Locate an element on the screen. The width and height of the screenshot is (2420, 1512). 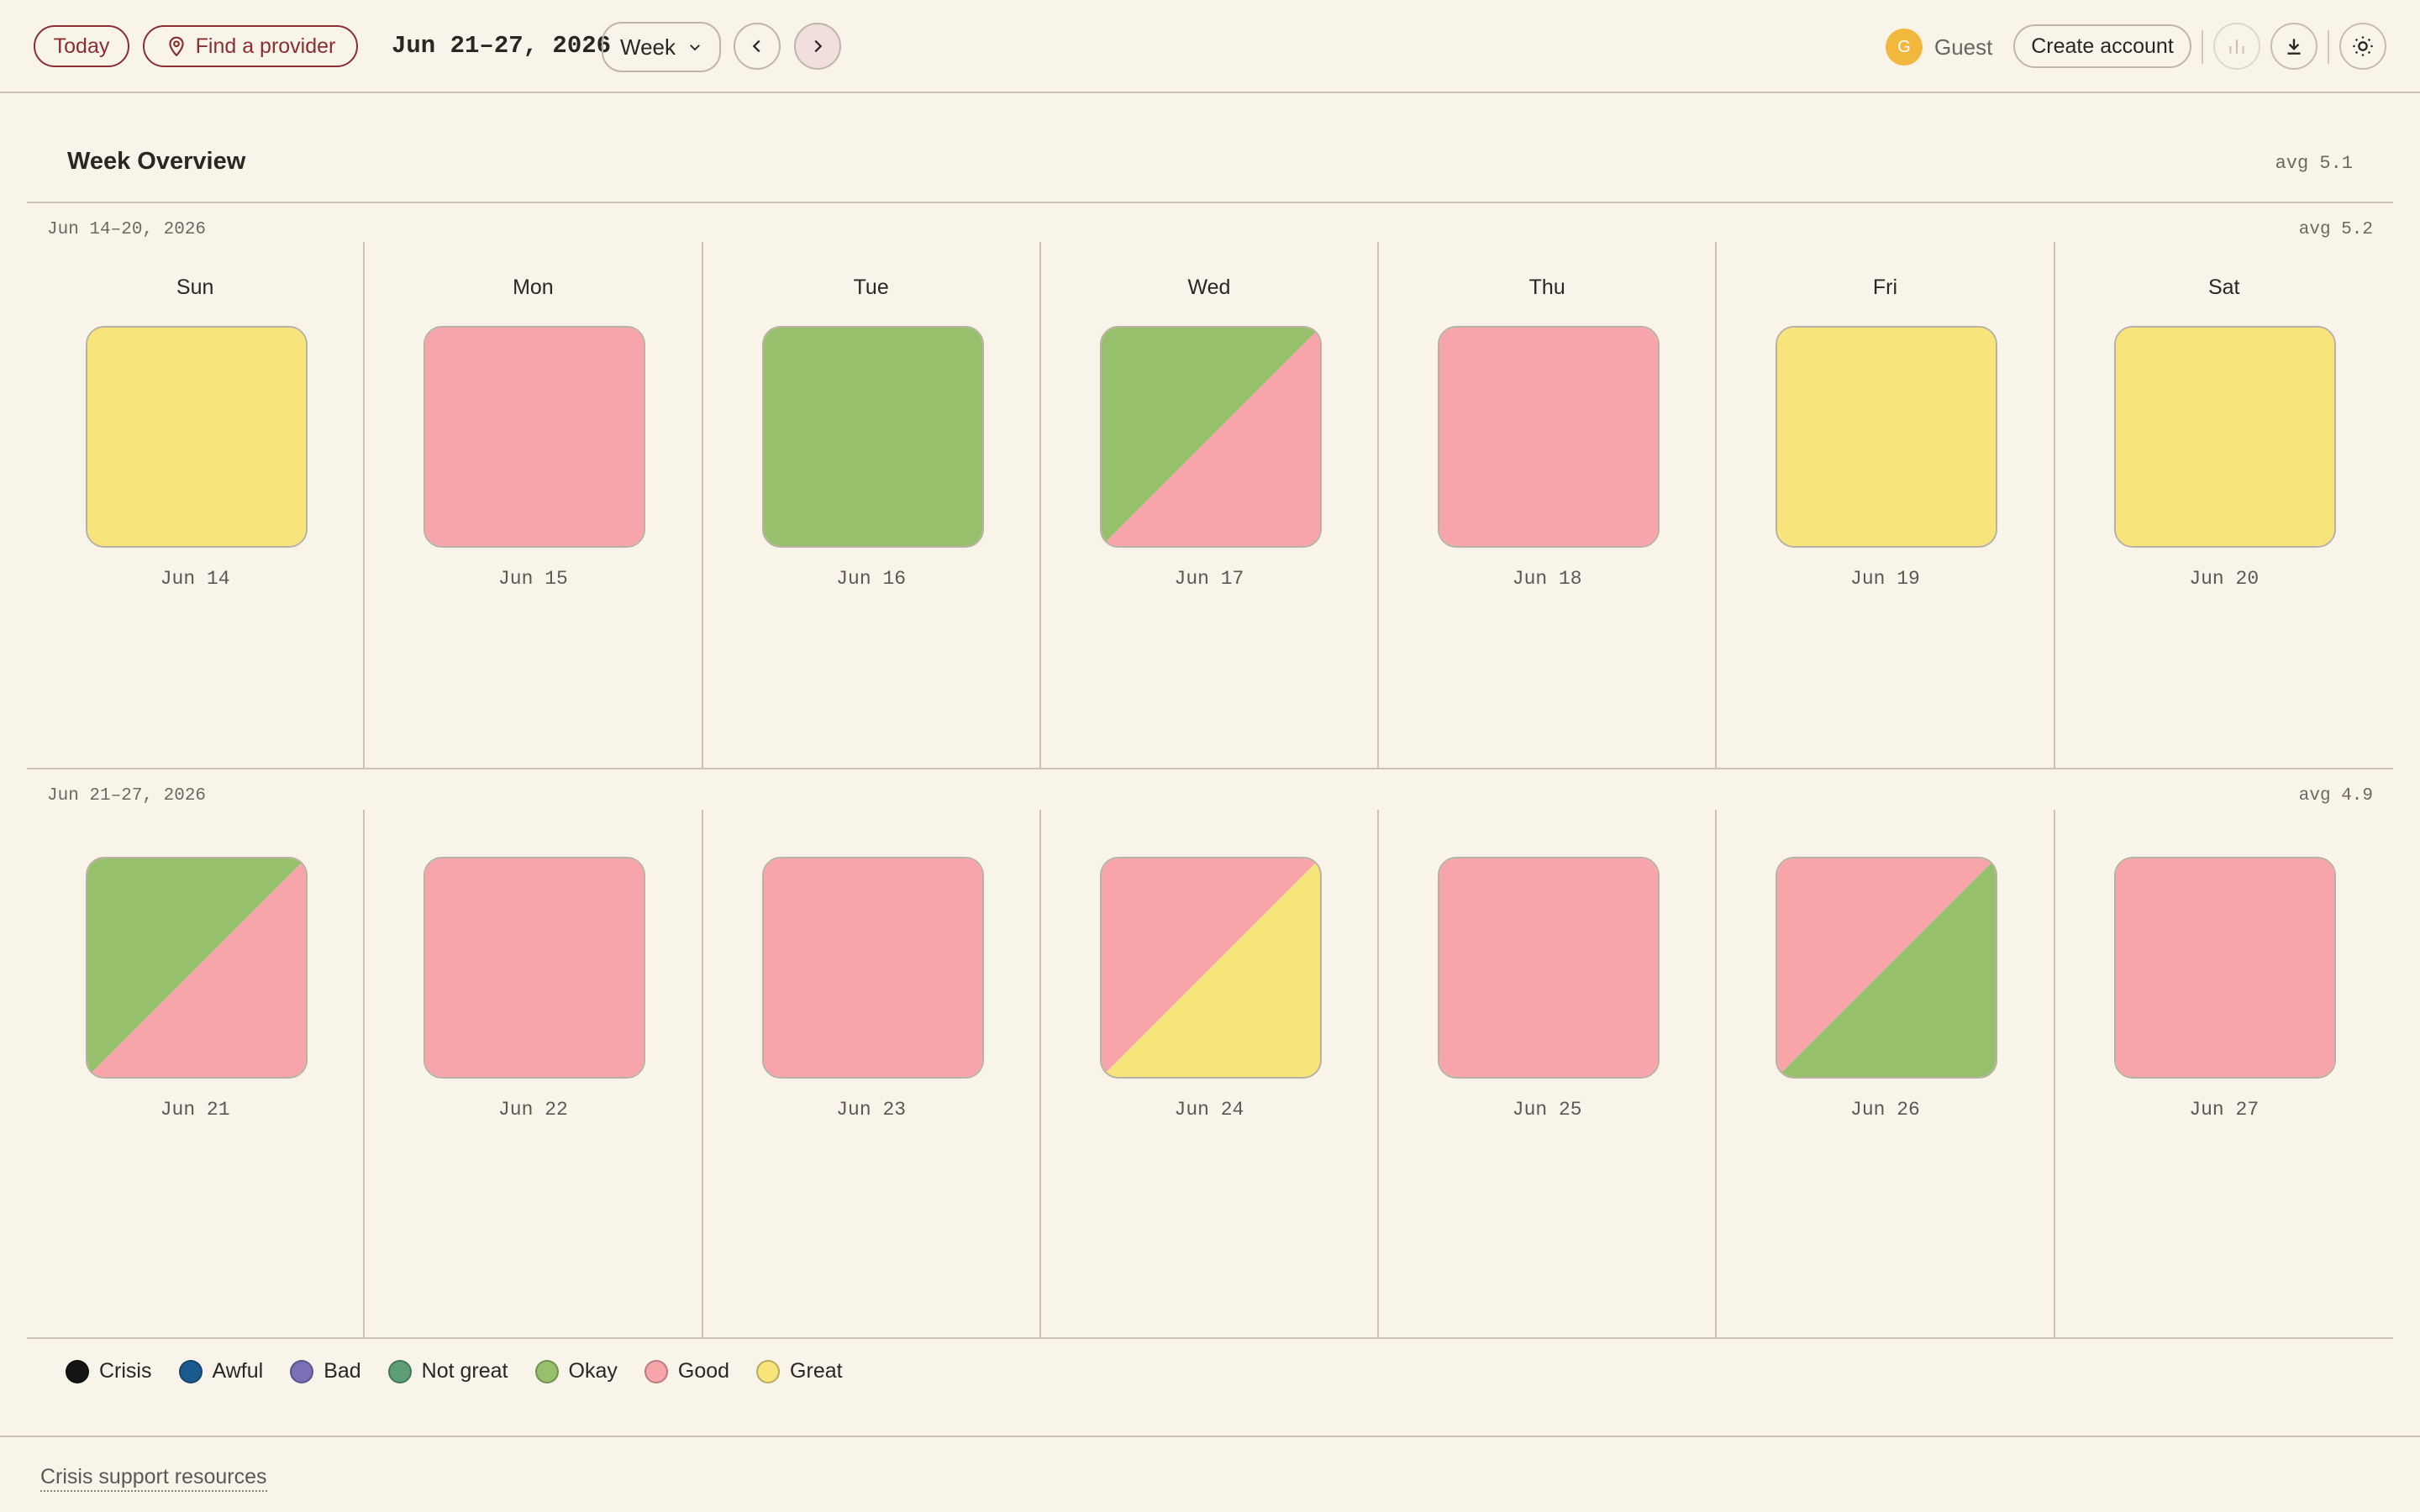
view-select: Week is located at coordinates (661, 47).